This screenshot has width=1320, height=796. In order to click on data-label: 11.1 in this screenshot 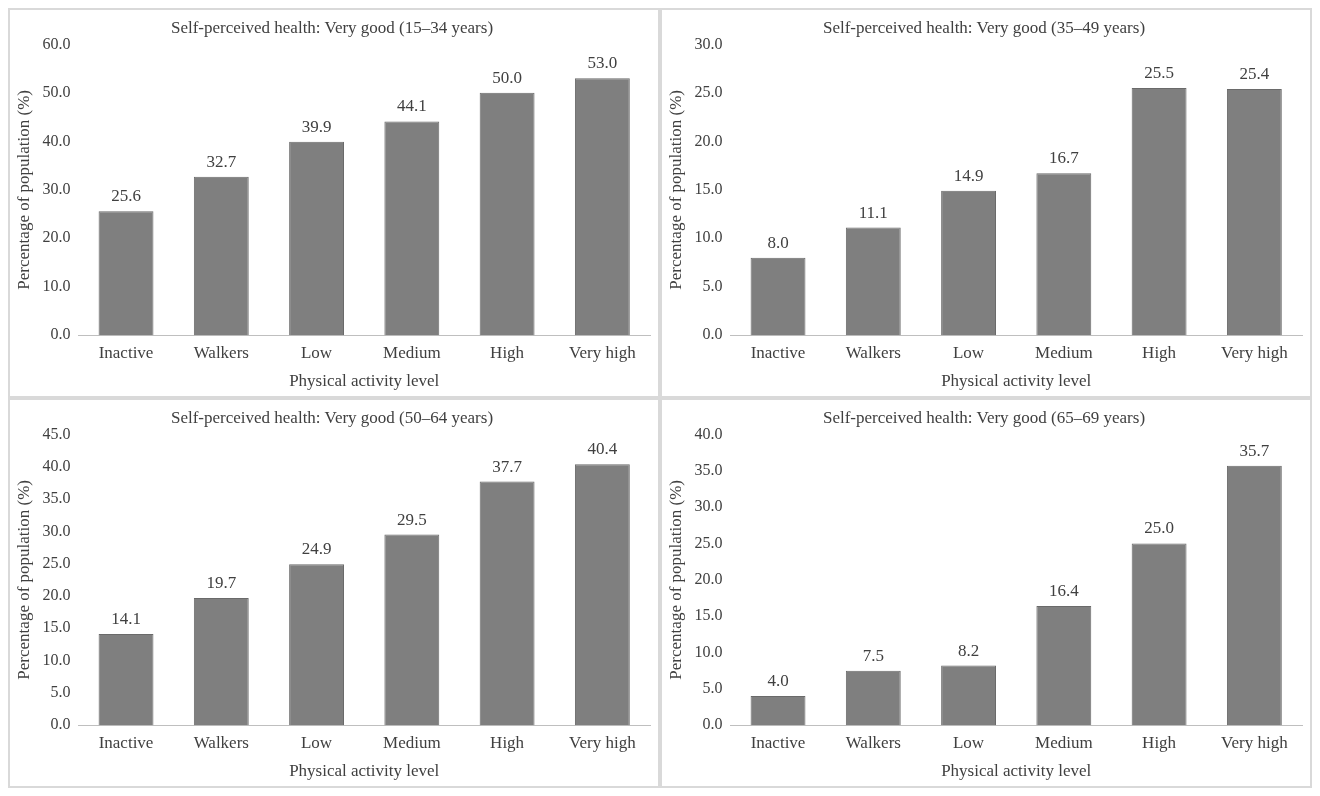, I will do `click(873, 212)`.